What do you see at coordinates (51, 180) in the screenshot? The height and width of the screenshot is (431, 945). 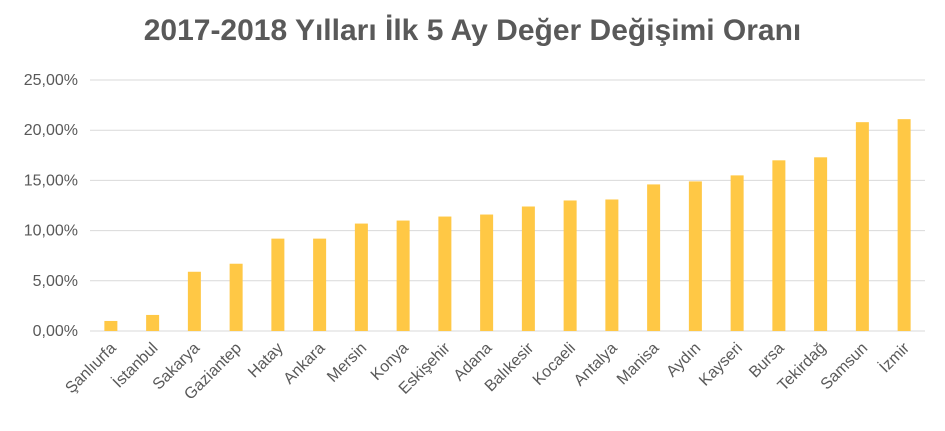 I see `y-tick-label: 15,00%` at bounding box center [51, 180].